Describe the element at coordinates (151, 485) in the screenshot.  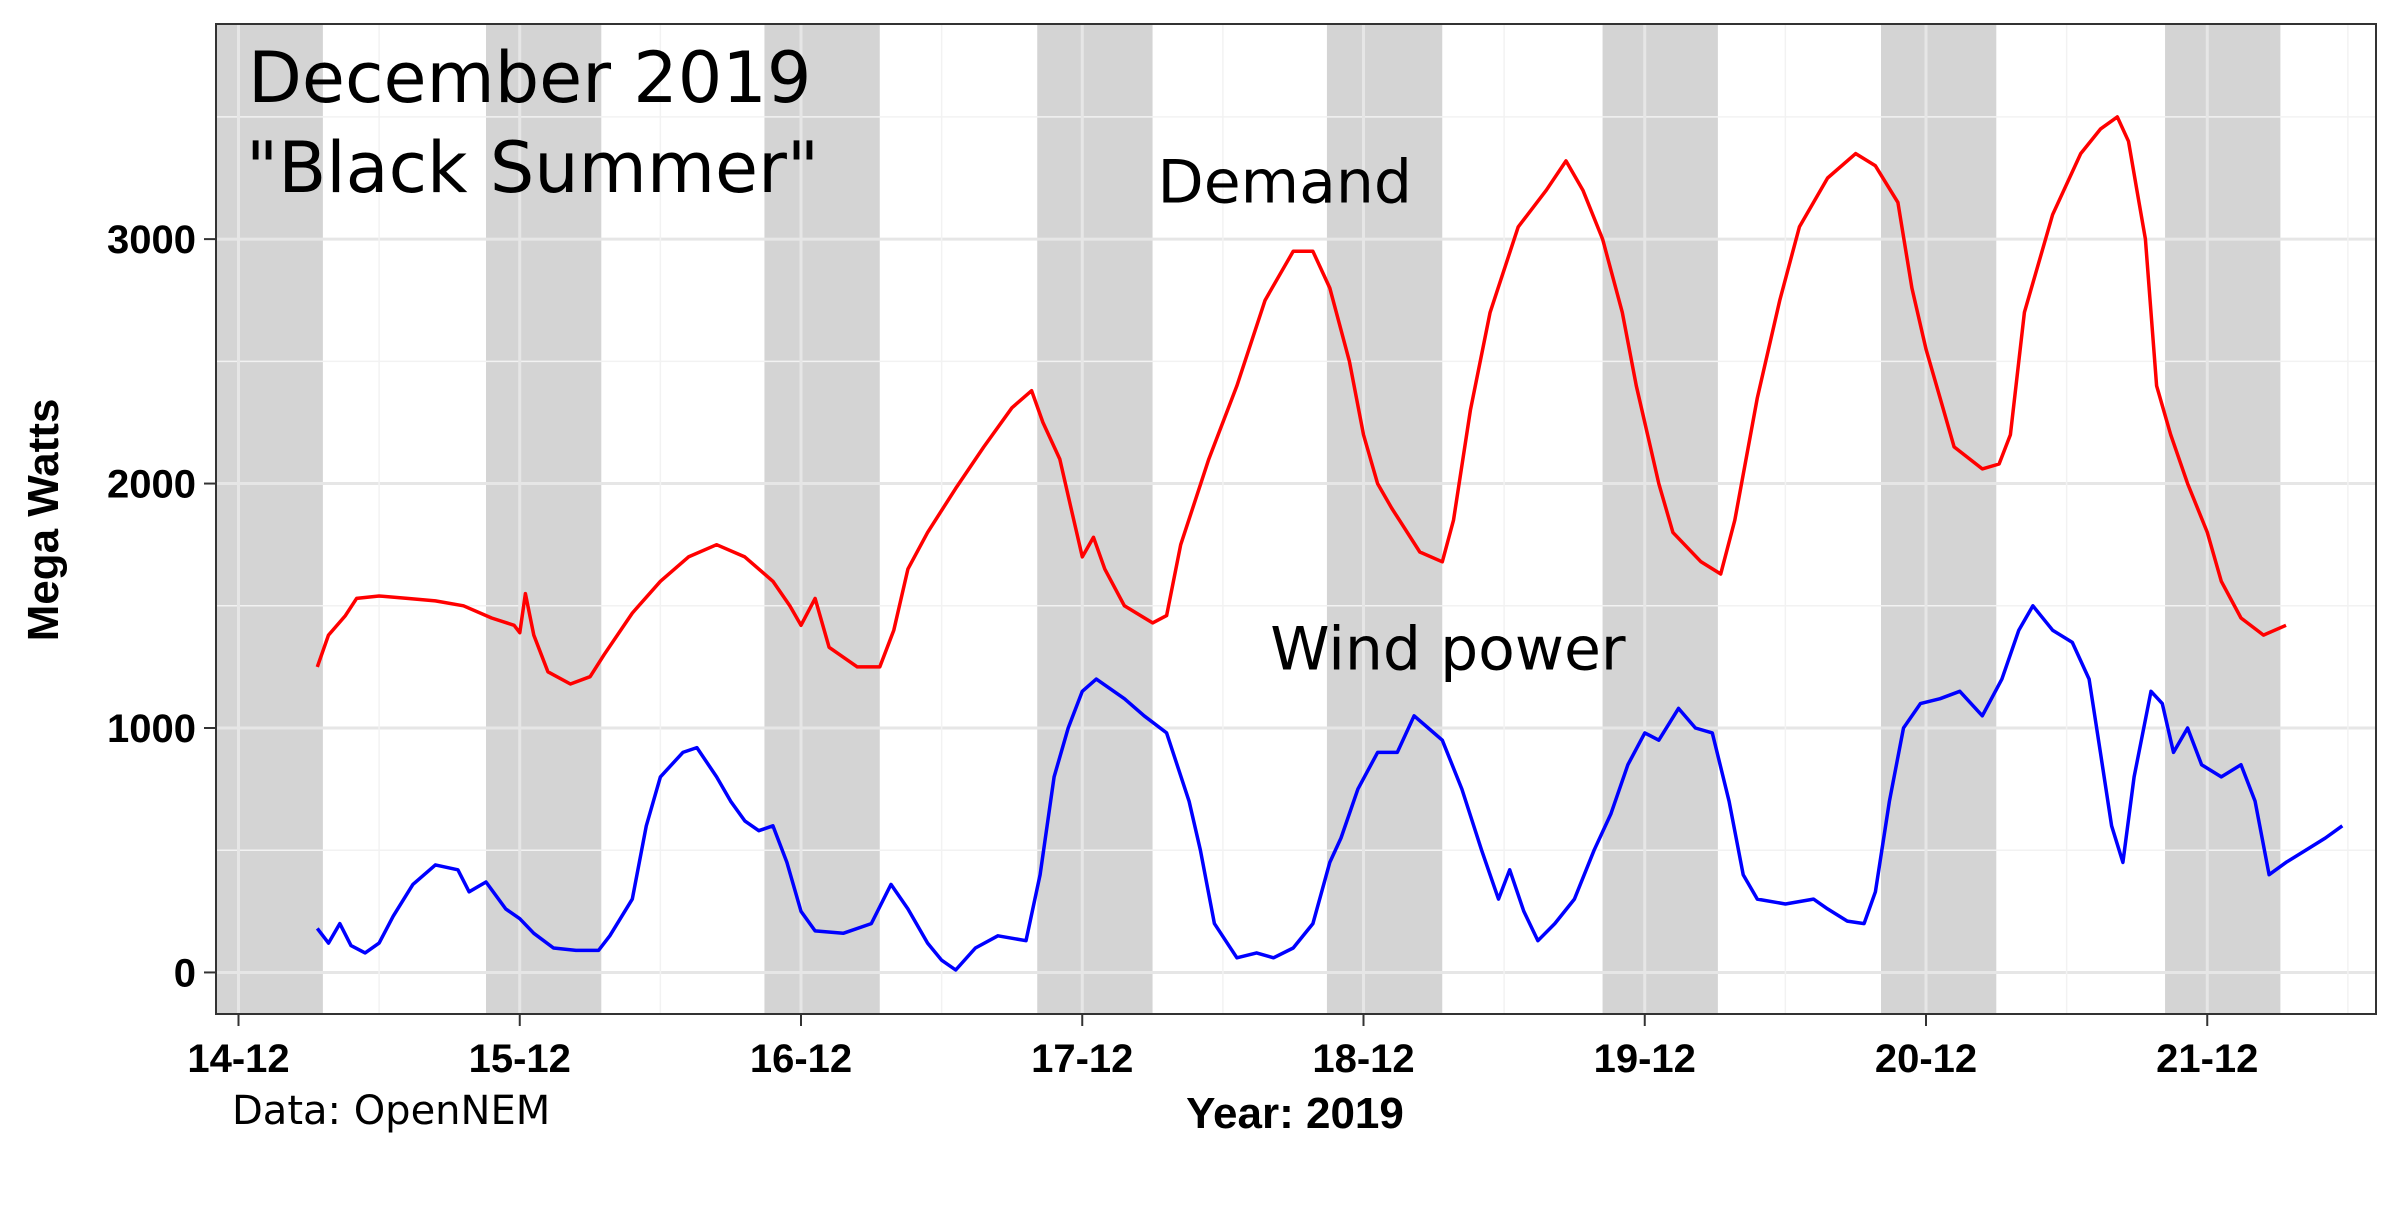
I see `y-tick-label: 2000` at that location.